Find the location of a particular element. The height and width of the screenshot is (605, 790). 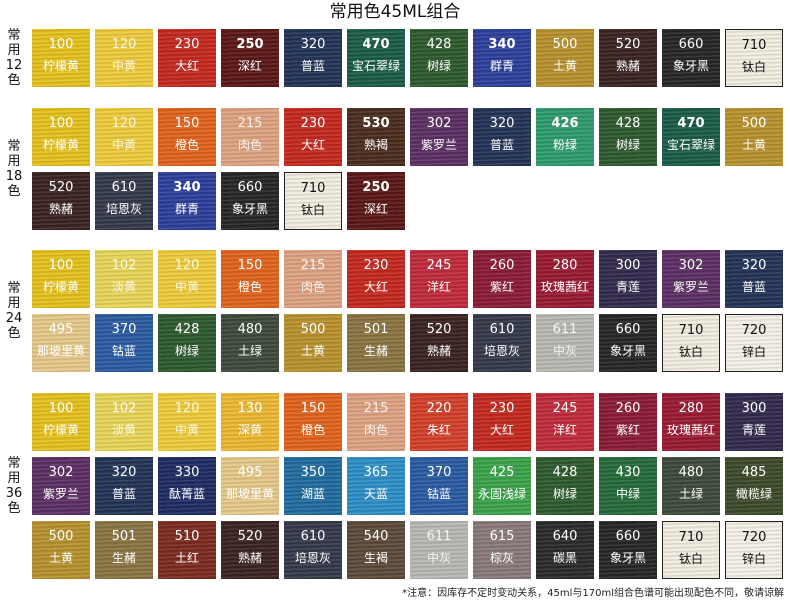

swatch-name: 深红 is located at coordinates (375, 209).